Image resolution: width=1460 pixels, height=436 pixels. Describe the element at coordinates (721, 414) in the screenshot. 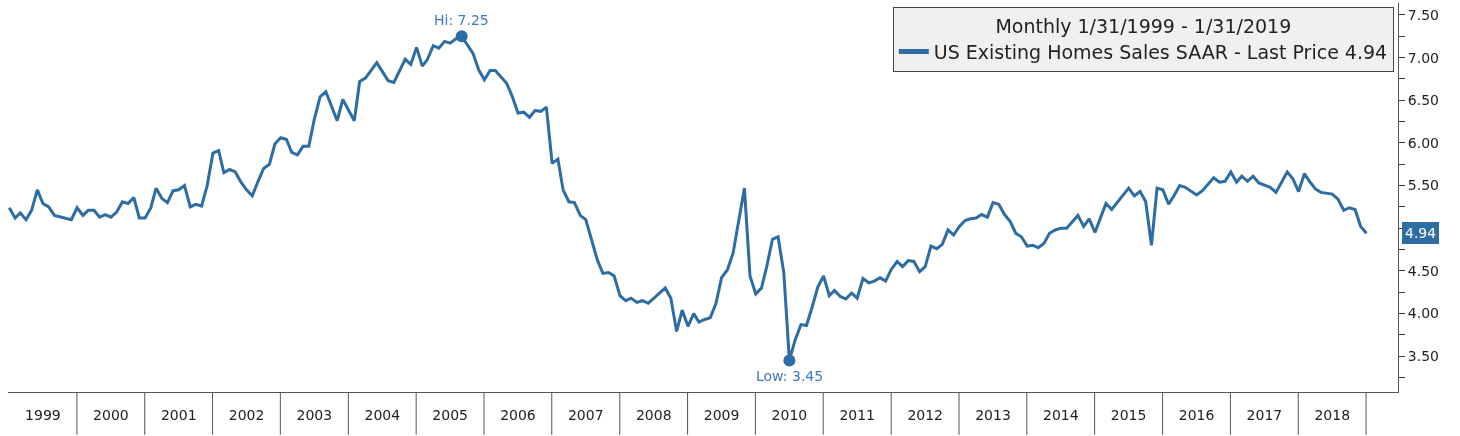

I see `x-tick-label: 2009` at that location.